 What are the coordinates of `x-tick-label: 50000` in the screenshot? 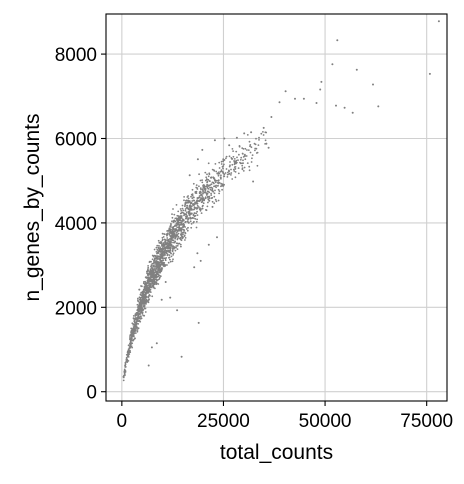 It's located at (325, 421).